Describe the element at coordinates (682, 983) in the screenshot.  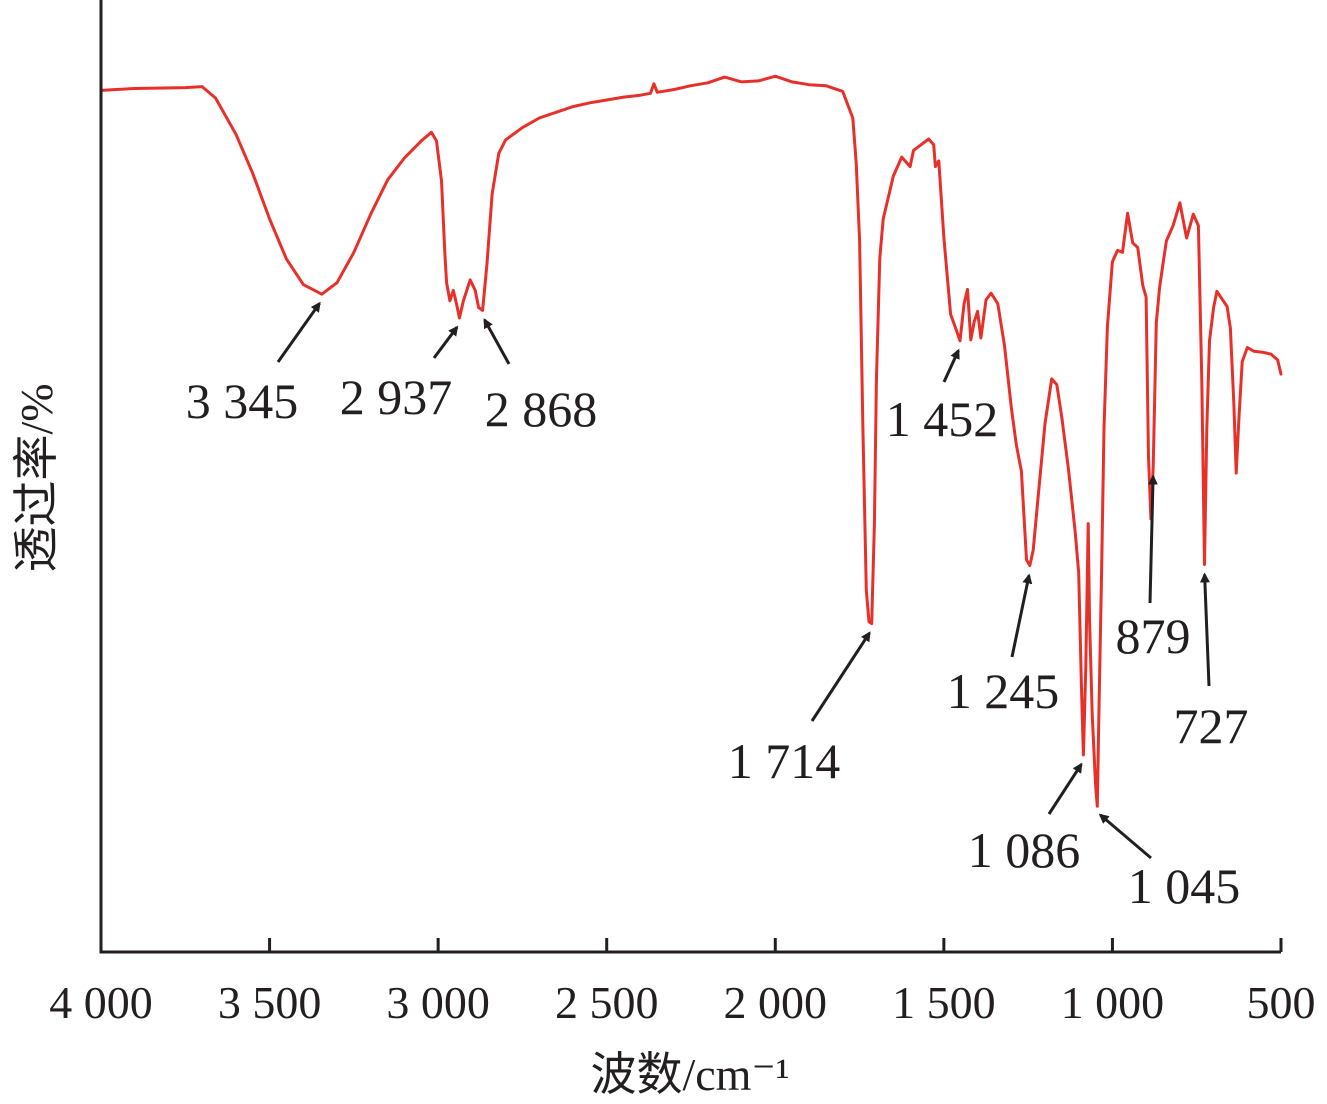
I see `ticks-layer: 4 000 3 500 3 000 2 500 2 000 1 500 1 000 500` at that location.